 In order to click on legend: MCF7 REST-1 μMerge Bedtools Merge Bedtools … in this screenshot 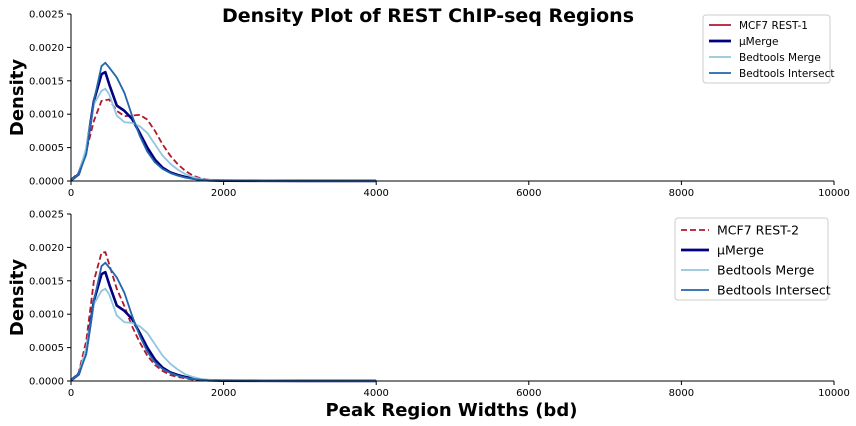, I will do `click(768, 49)`.